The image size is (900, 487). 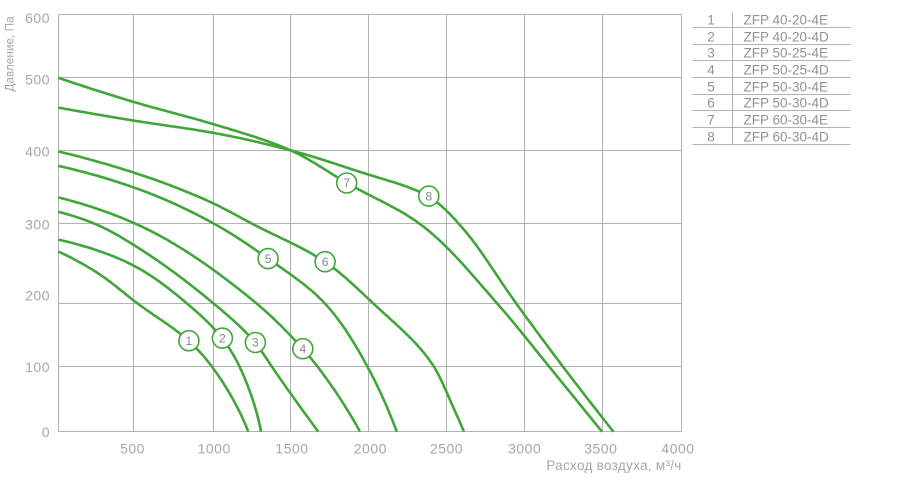 I want to click on svg-text: 200, so click(x=37, y=295).